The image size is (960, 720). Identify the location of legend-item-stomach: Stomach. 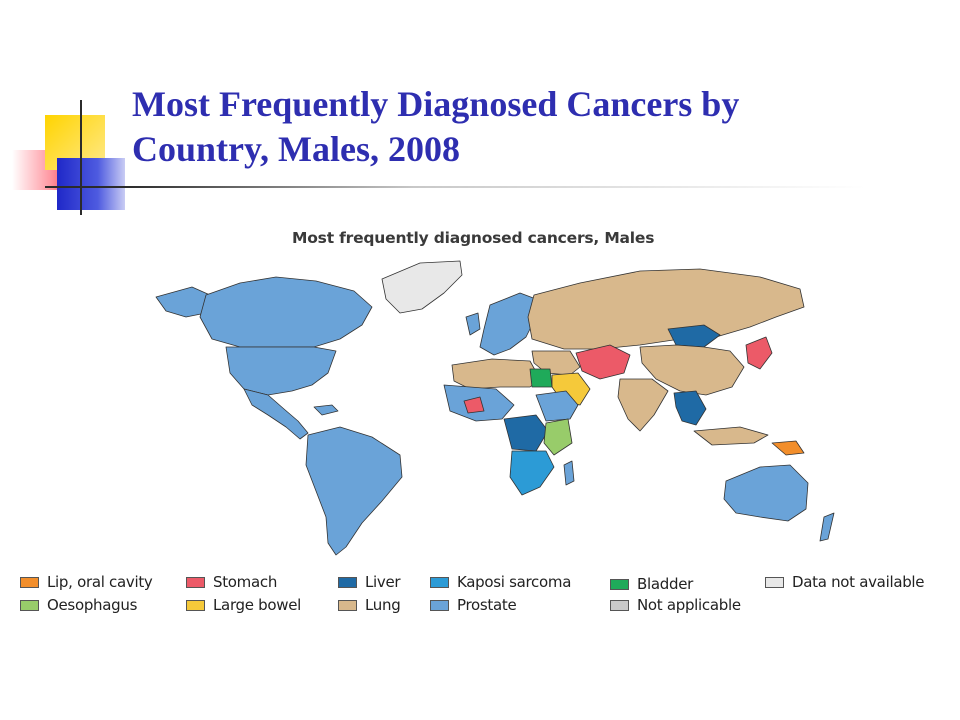
(231, 582).